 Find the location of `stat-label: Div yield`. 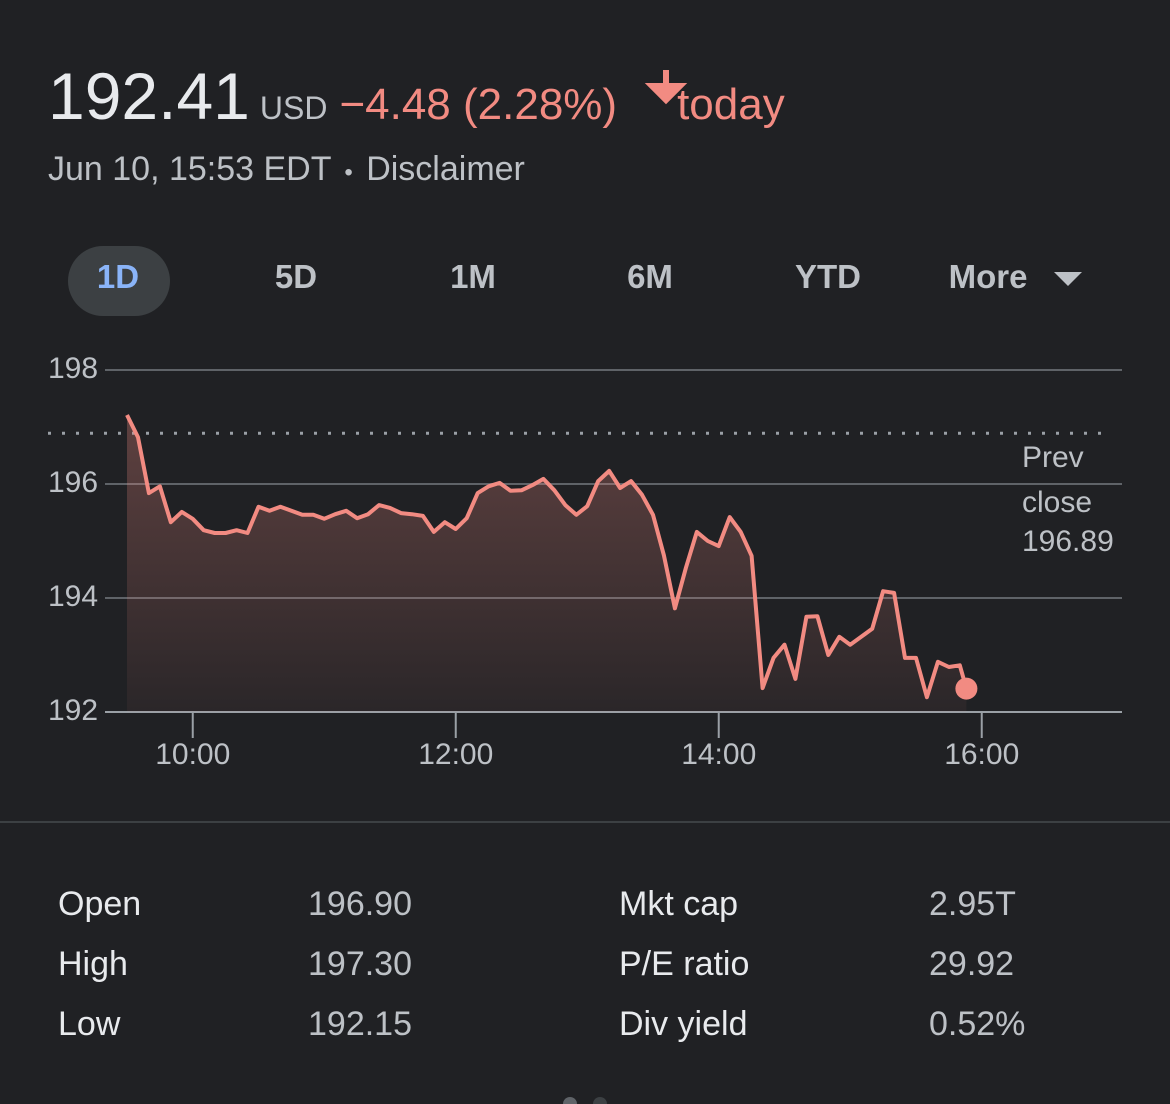

stat-label: Div yield is located at coordinates (683, 1024).